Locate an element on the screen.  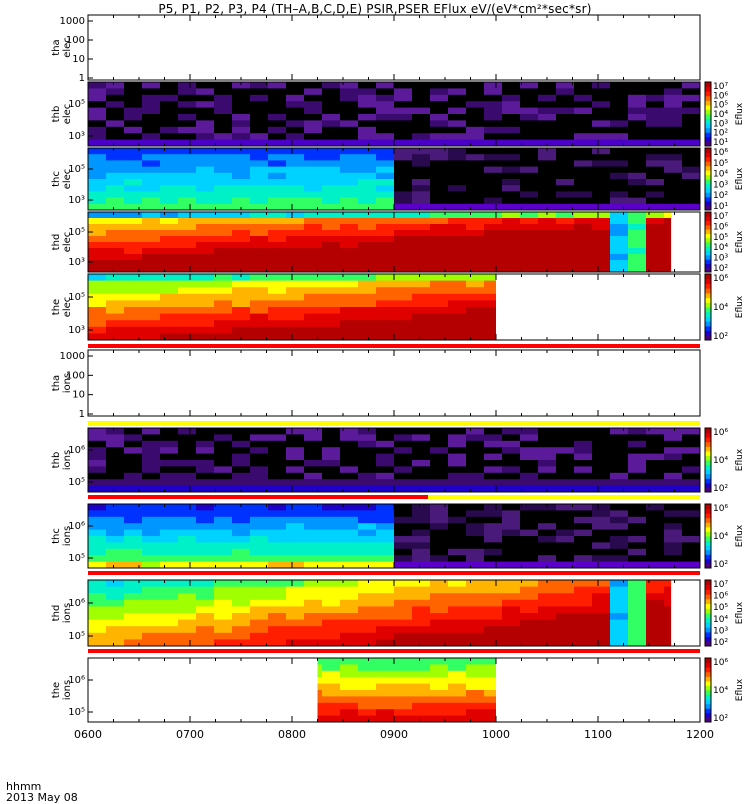
y-tick-label: 10⁶ is located at coordinates (76, 526).